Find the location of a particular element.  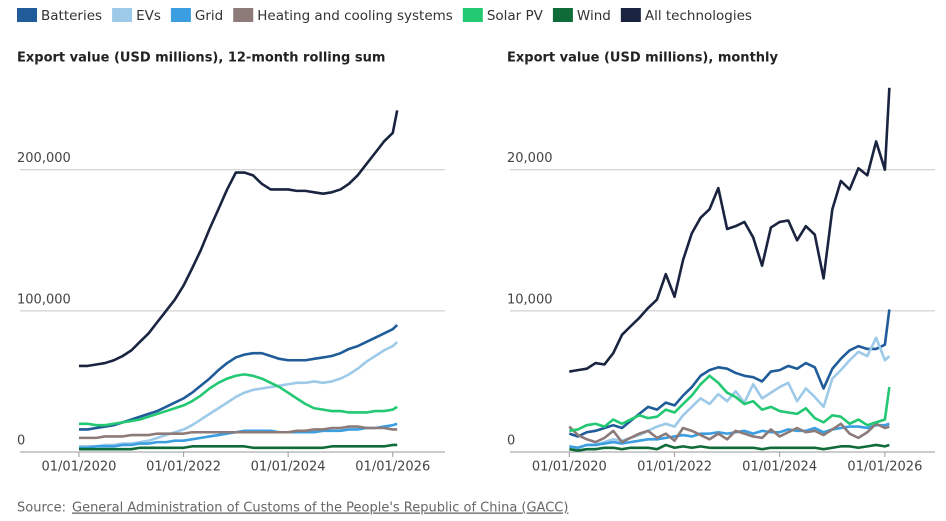

legend-label: Solar PV is located at coordinates (515, 16).